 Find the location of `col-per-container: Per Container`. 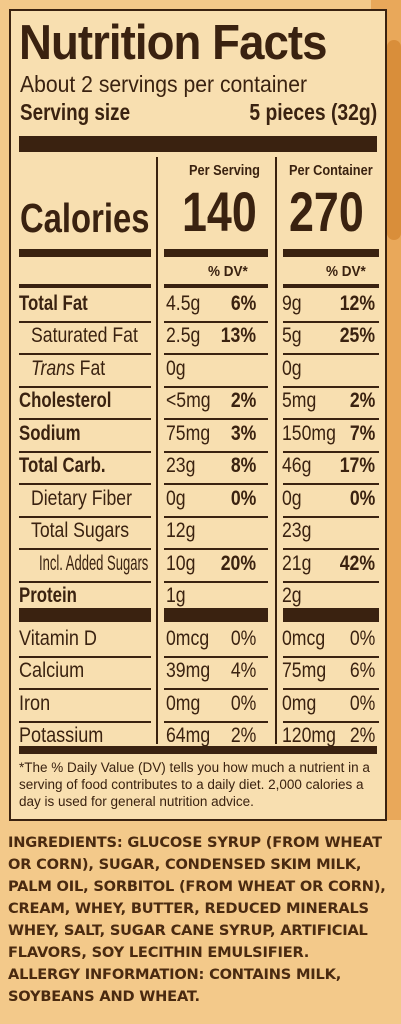

col-per-container: Per Container is located at coordinates (331, 171).